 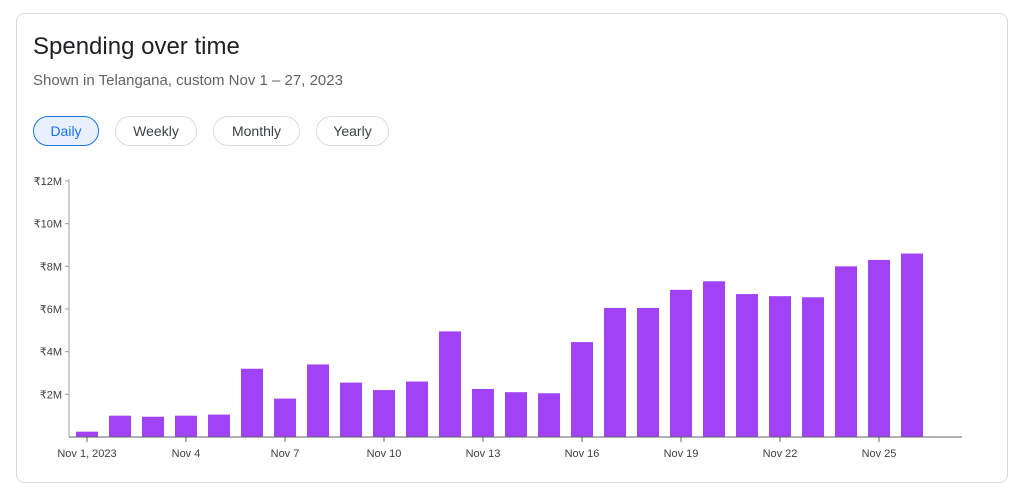 What do you see at coordinates (681, 454) in the screenshot?
I see `x-tick-label: Nov 19` at bounding box center [681, 454].